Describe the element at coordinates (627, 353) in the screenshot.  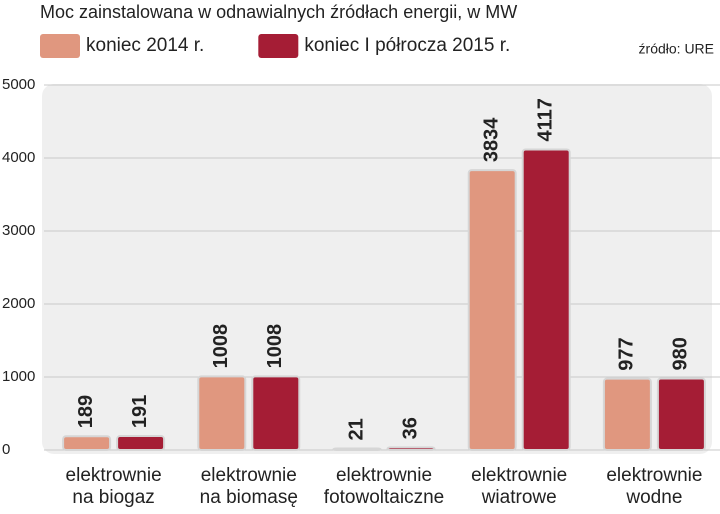
I see `value-label: 977` at that location.